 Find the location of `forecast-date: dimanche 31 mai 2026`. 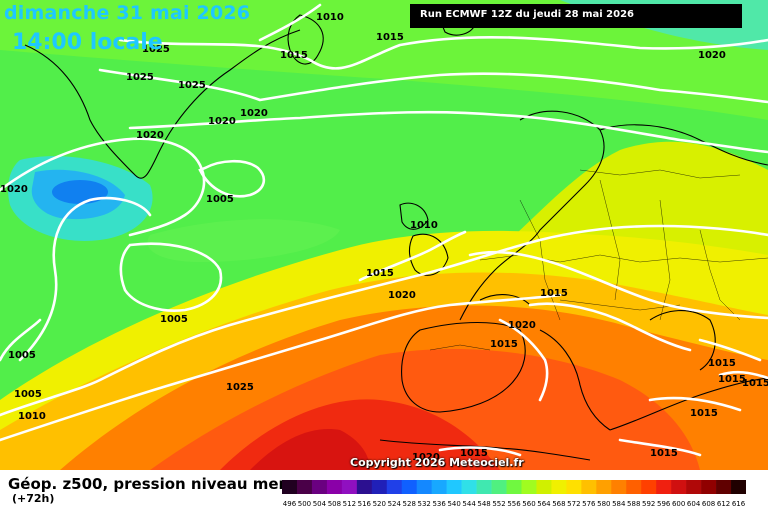

forecast-date: dimanche 31 mai 2026 is located at coordinates (127, 13).